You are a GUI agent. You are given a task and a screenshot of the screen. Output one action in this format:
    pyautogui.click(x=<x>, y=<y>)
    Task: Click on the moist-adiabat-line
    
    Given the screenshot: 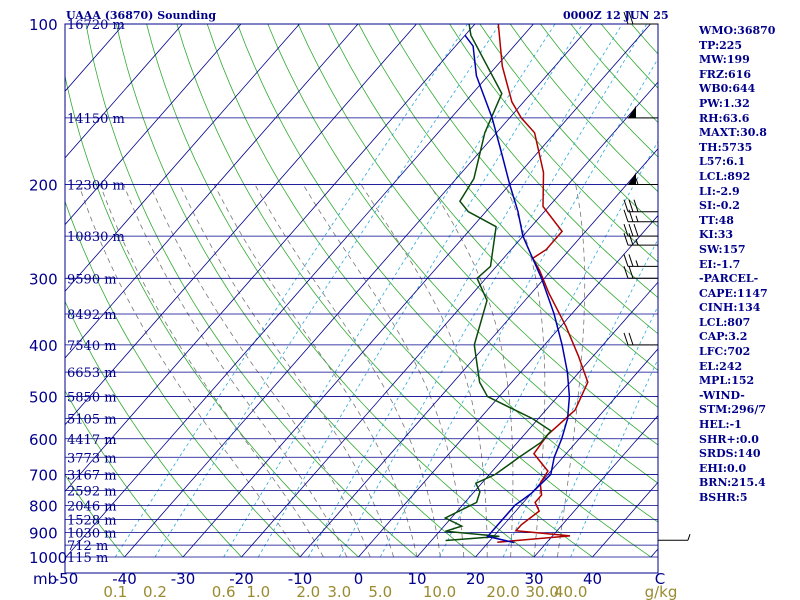 What is the action you would take?
    pyautogui.click(x=383, y=371)
    